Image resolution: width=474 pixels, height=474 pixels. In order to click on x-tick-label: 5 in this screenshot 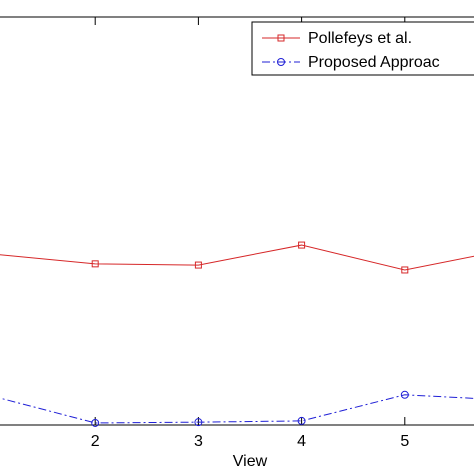, I will do `click(404, 441)`.